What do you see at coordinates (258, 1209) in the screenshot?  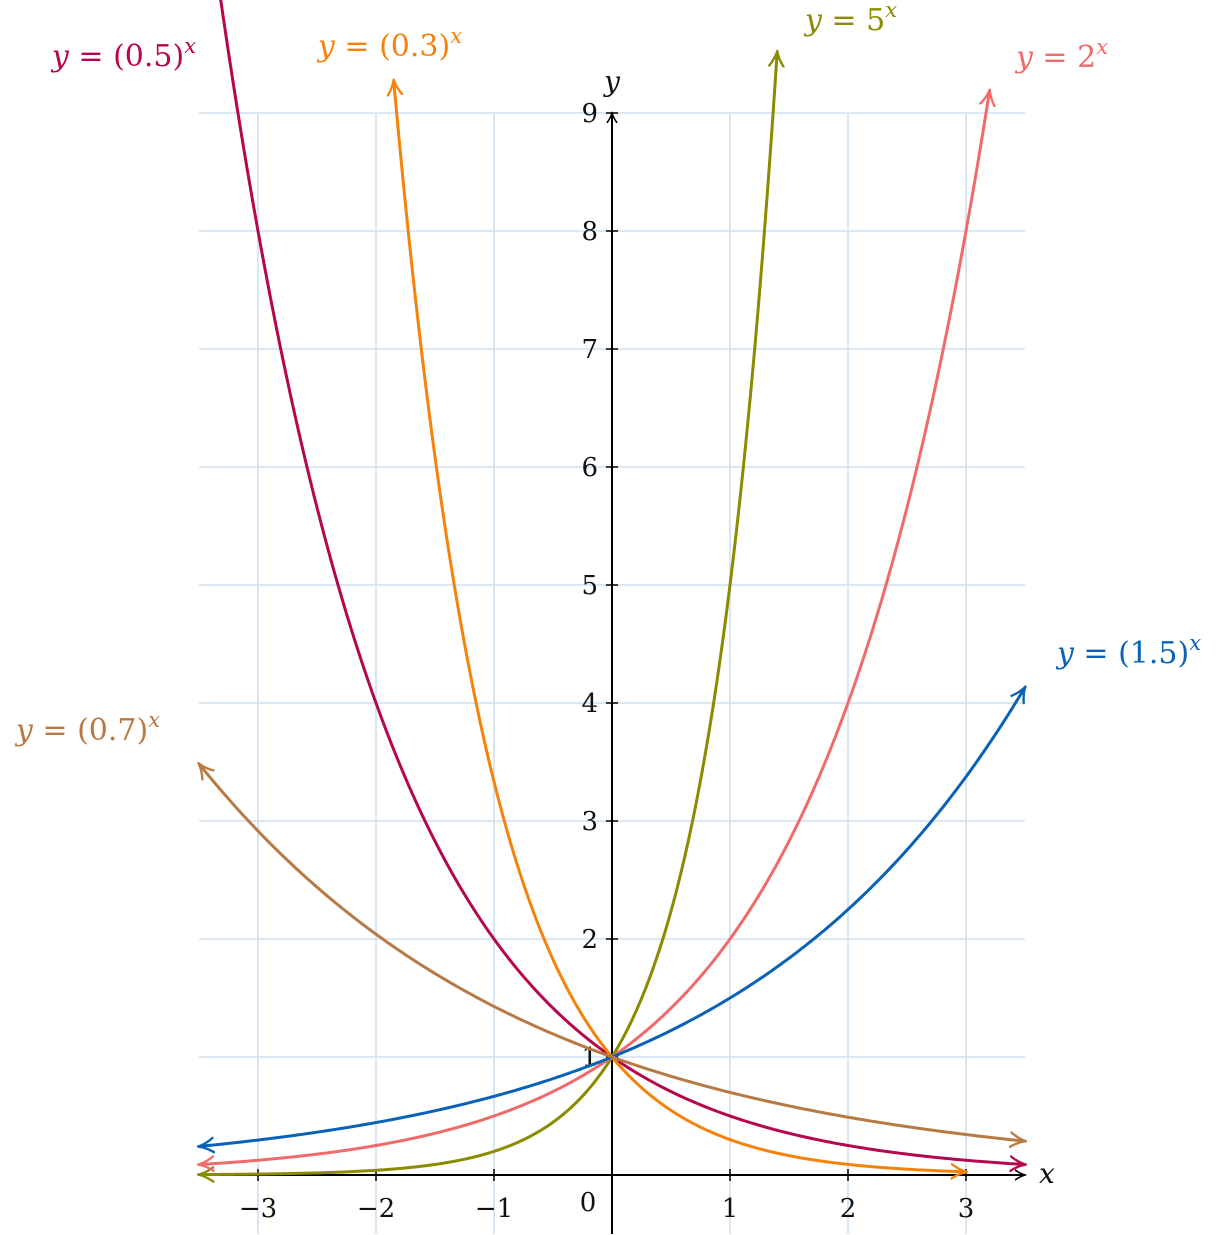 I see `x-tick-label: −3` at bounding box center [258, 1209].